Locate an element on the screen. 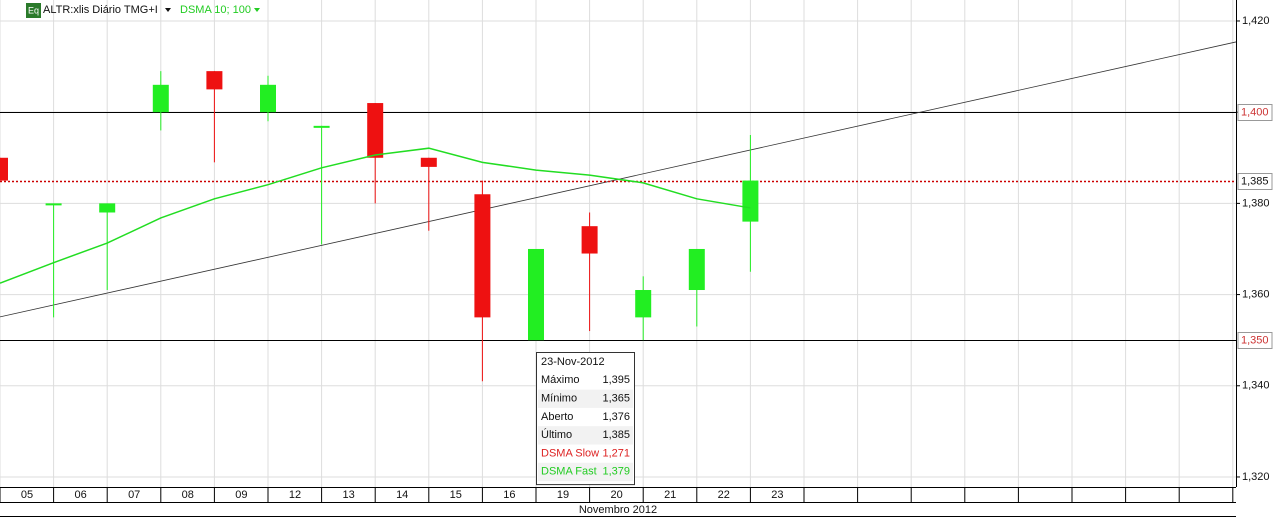 The image size is (1278, 517). x-tick-label: 06 is located at coordinates (80, 495).